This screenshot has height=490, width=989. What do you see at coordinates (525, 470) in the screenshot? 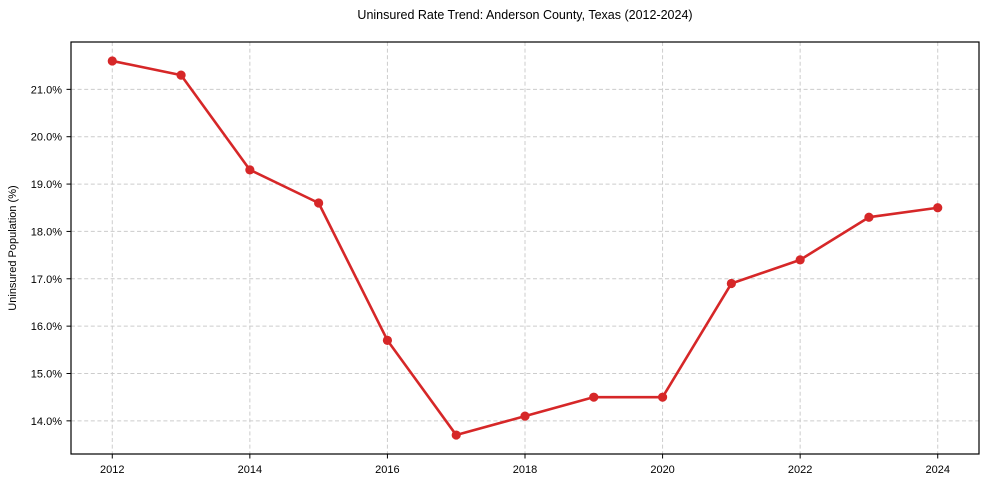
I see `x-tick-label: 2018` at bounding box center [525, 470].